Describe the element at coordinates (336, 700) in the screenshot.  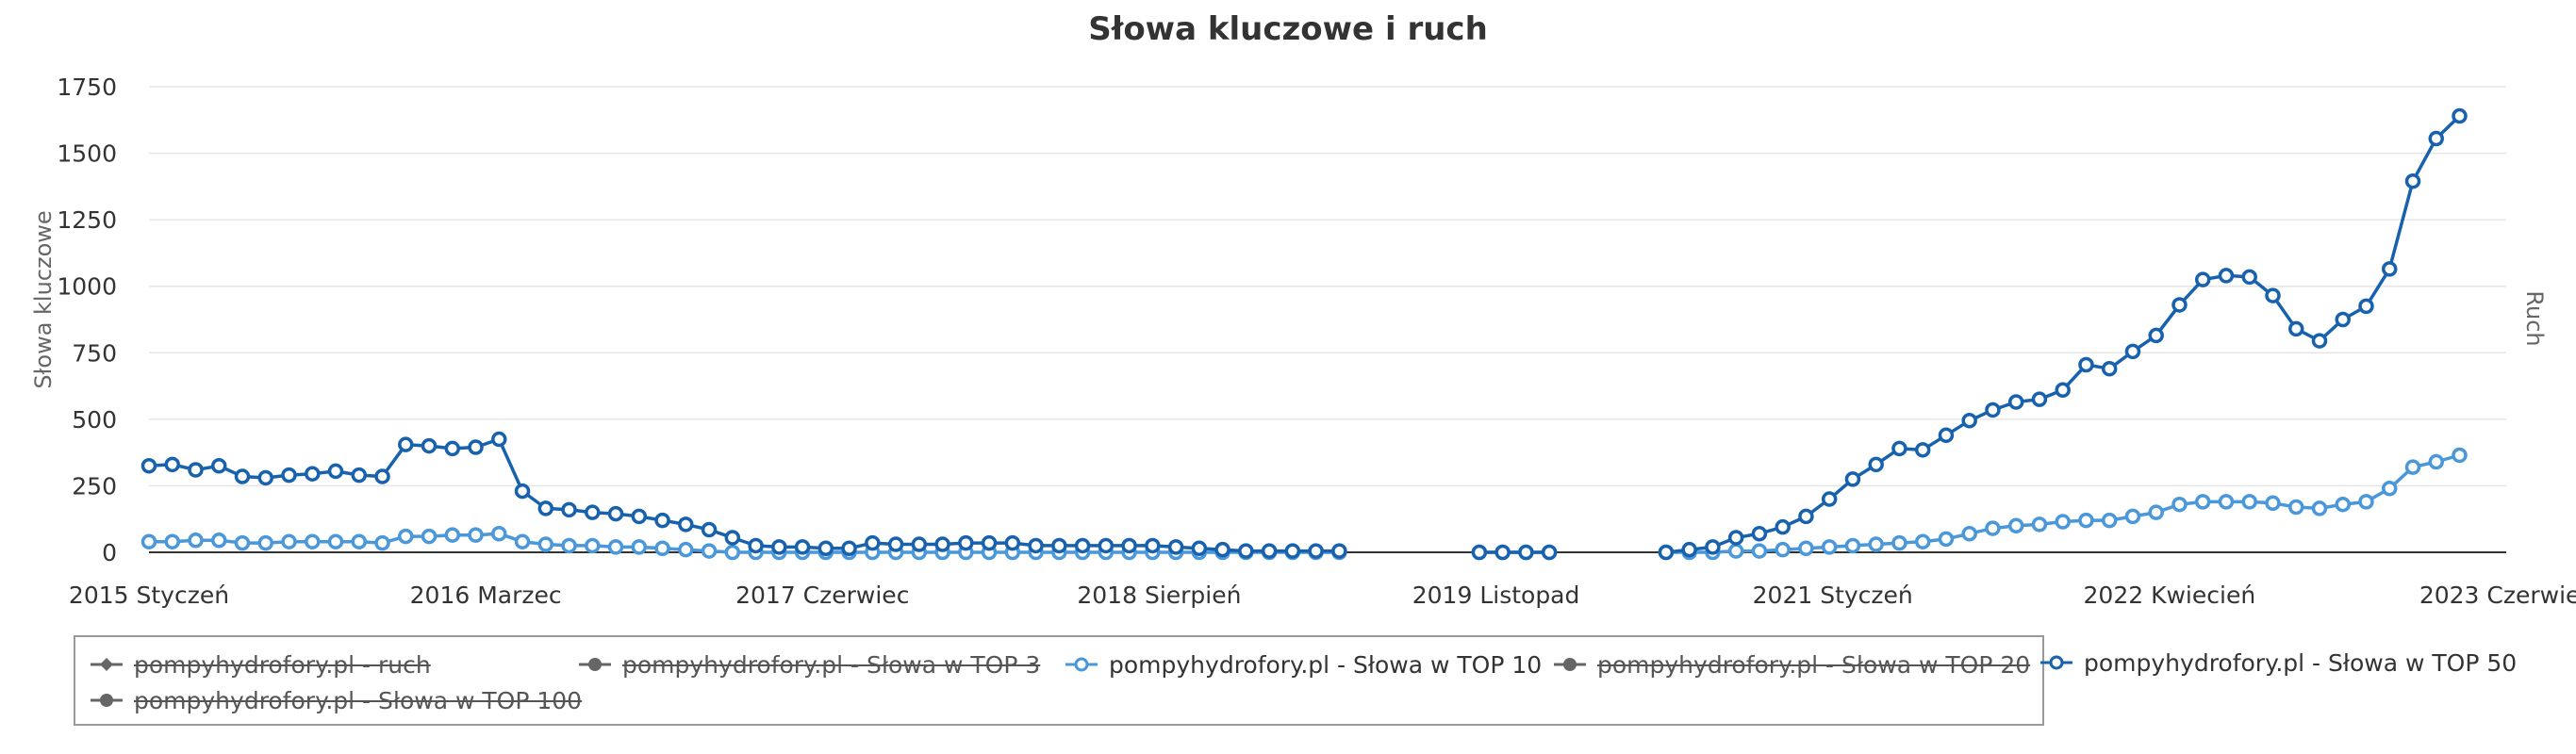
I see `legend-item-top100: pompyhydrofory.pl - Słowa w TOP 100` at that location.